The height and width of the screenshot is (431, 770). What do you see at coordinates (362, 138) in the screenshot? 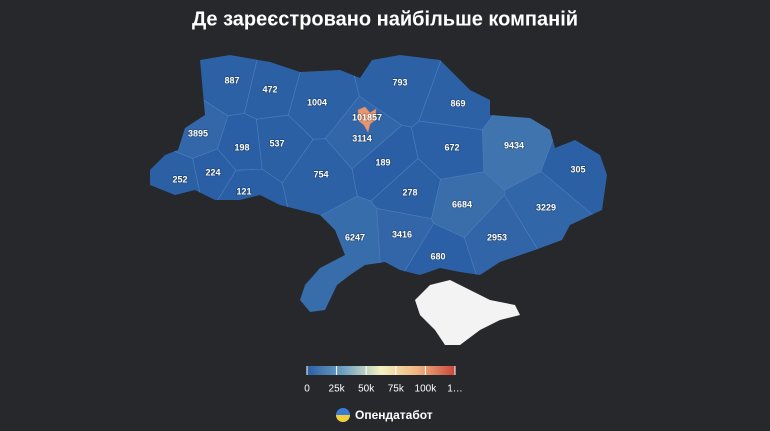
I see `value-label: 3114` at bounding box center [362, 138].